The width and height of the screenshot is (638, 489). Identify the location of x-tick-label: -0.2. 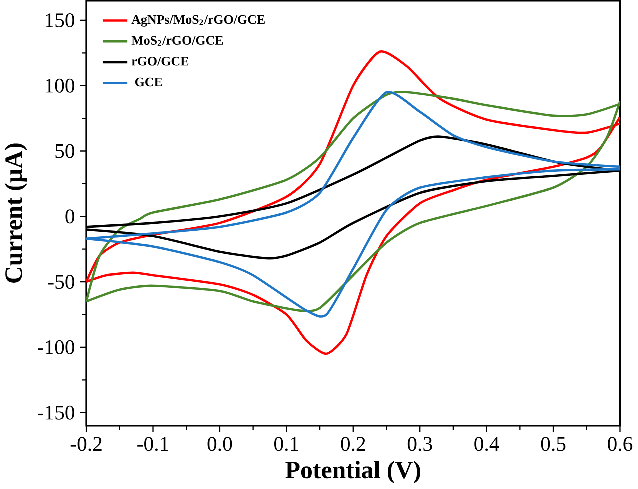
(86, 444).